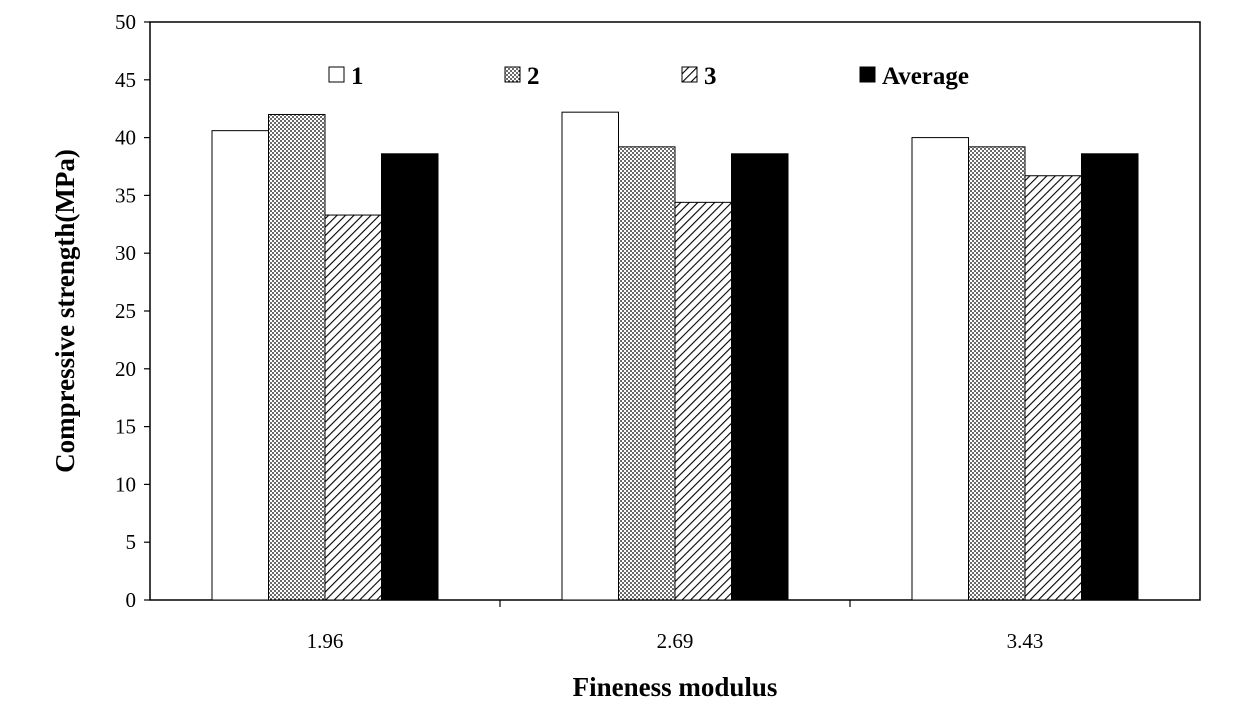 The image size is (1243, 714). I want to click on y-tick-label: 0, so click(131, 600).